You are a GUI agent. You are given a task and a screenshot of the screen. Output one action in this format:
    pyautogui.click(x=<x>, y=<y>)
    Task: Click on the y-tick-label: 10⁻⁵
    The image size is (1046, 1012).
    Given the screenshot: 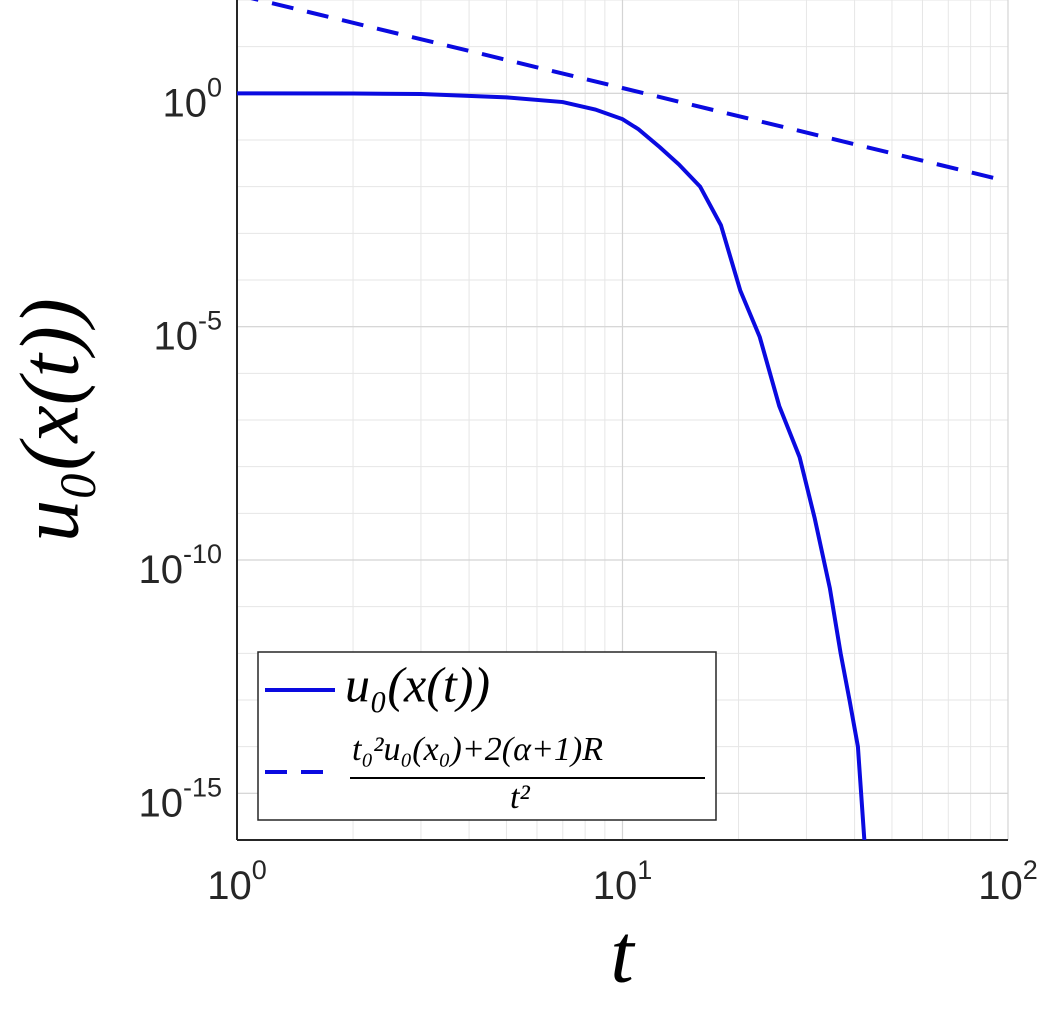 What is the action you would take?
    pyautogui.click(x=187, y=332)
    